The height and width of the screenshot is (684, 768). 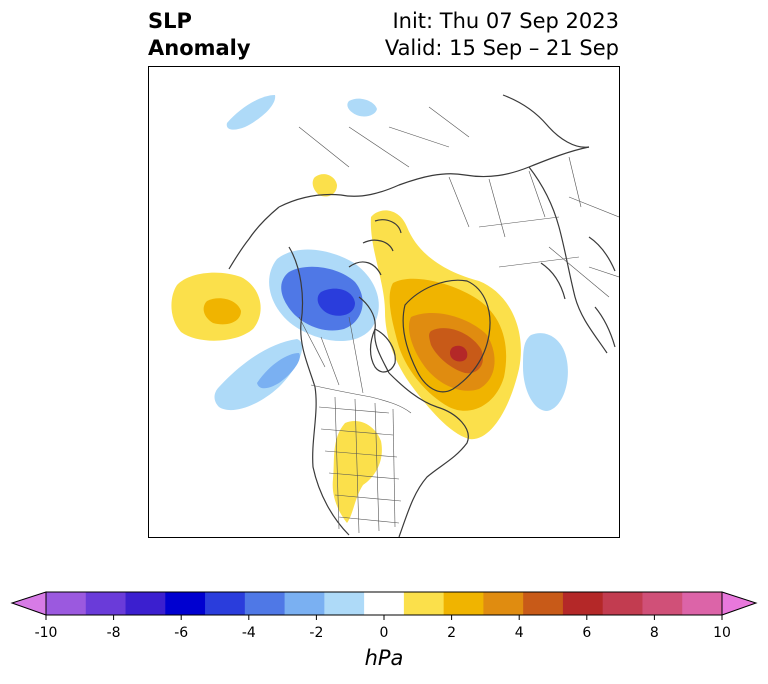 I want to click on valid-range: Valid: 15 Sep – 21 Sep, so click(x=501, y=48).